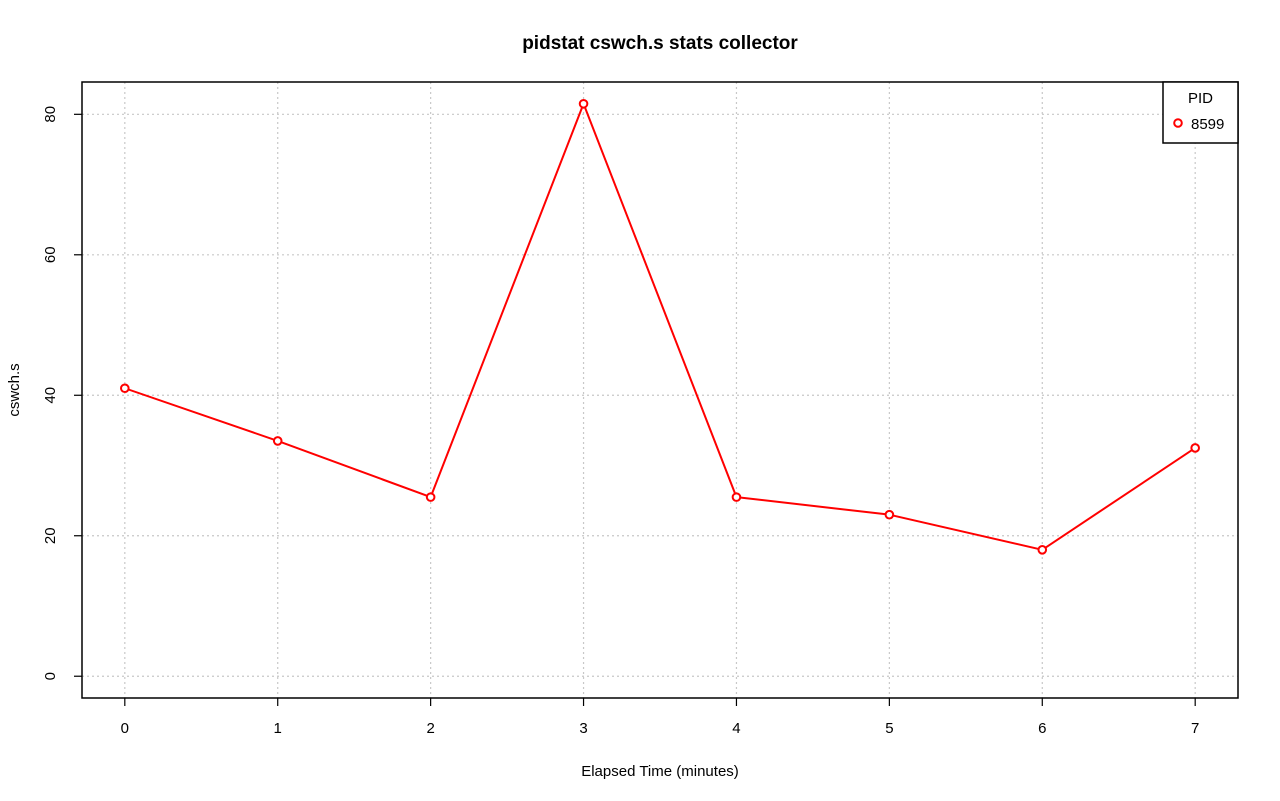 This screenshot has width=1280, height=801. I want to click on x-axis-label: Elapsed Time (minutes), so click(660, 771).